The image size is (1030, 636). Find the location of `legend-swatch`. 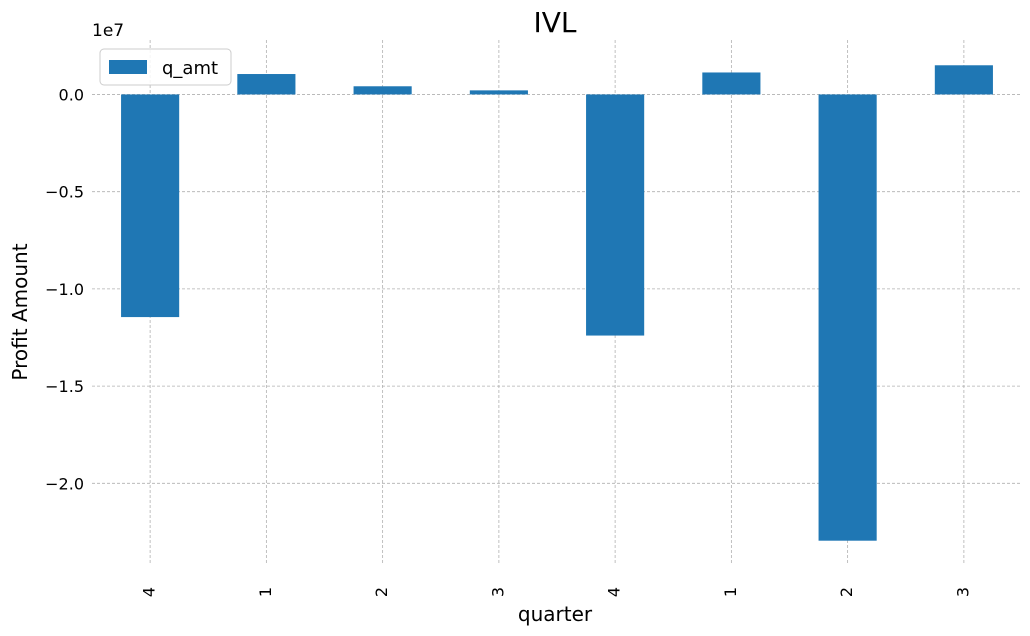

legend-swatch is located at coordinates (128, 67).